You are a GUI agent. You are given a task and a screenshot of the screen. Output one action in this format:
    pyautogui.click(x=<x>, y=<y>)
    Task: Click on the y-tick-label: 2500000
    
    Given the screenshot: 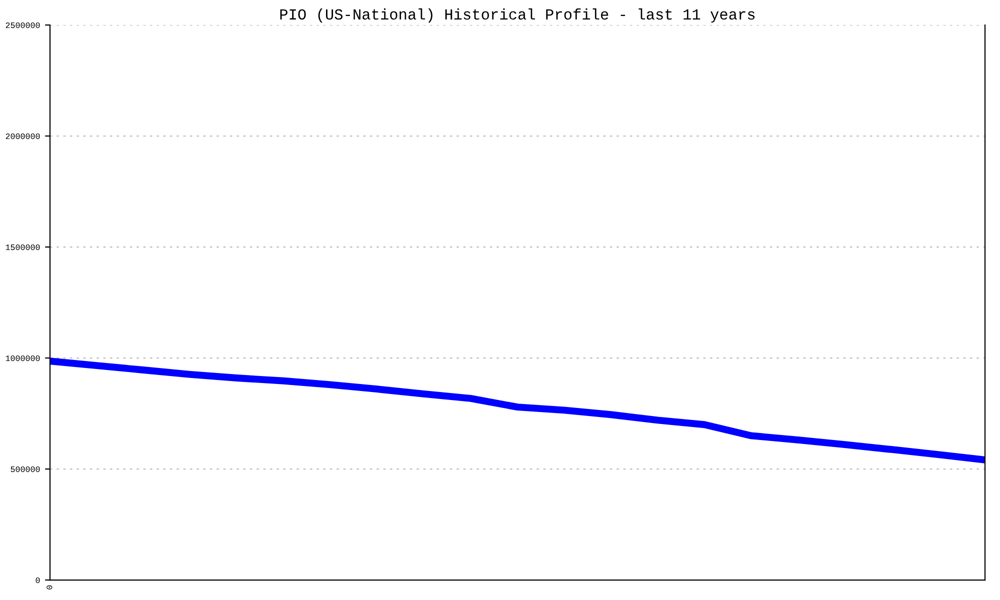 What is the action you would take?
    pyautogui.click(x=23, y=25)
    